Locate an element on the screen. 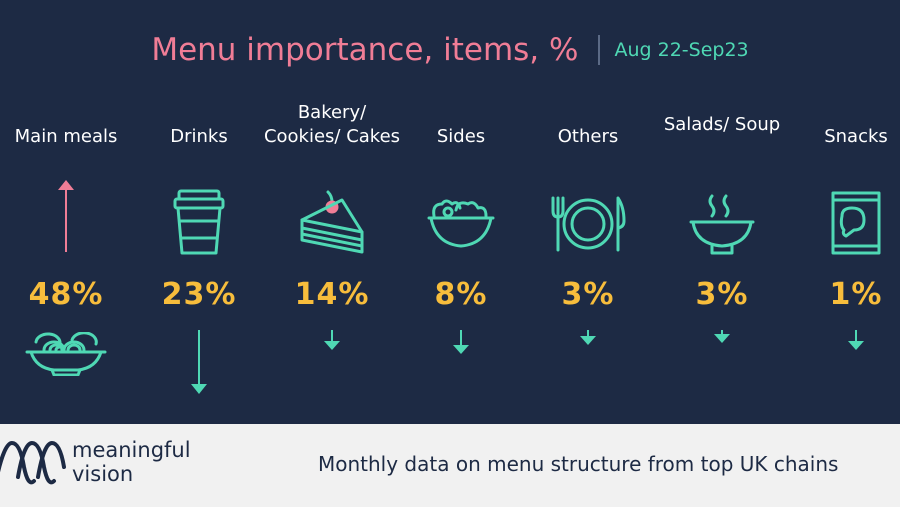 This screenshot has height=507, width=900. category-snacks: Snacks 1% is located at coordinates (843, 212).